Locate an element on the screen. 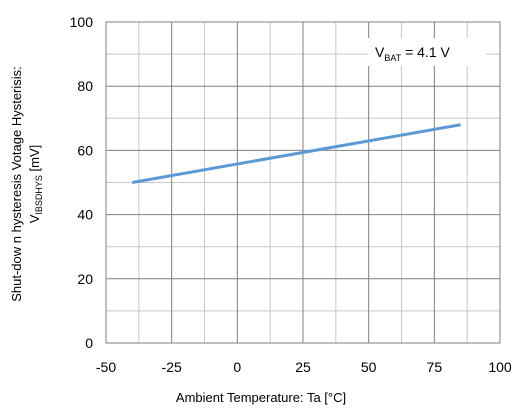 The height and width of the screenshot is (418, 516). x-tick-labels: -50 -25 0 25 50 75 100 is located at coordinates (304, 367).